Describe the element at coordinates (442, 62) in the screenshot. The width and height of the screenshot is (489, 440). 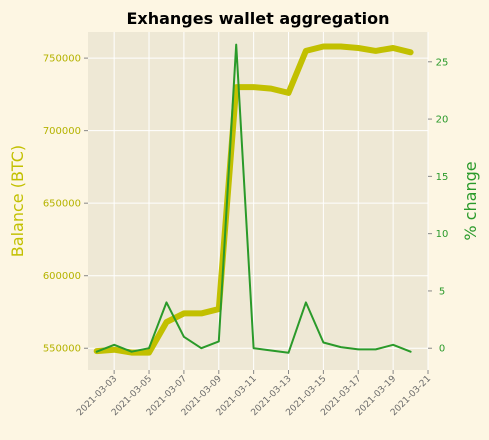
I see `right-tick-label: 25` at that location.